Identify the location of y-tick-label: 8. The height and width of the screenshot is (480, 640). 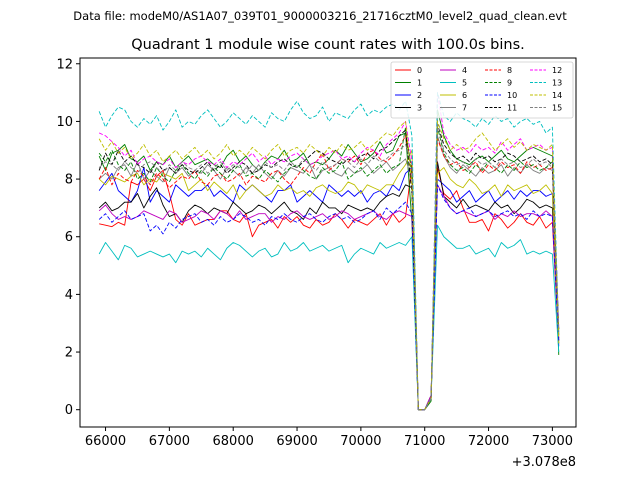
(69, 180).